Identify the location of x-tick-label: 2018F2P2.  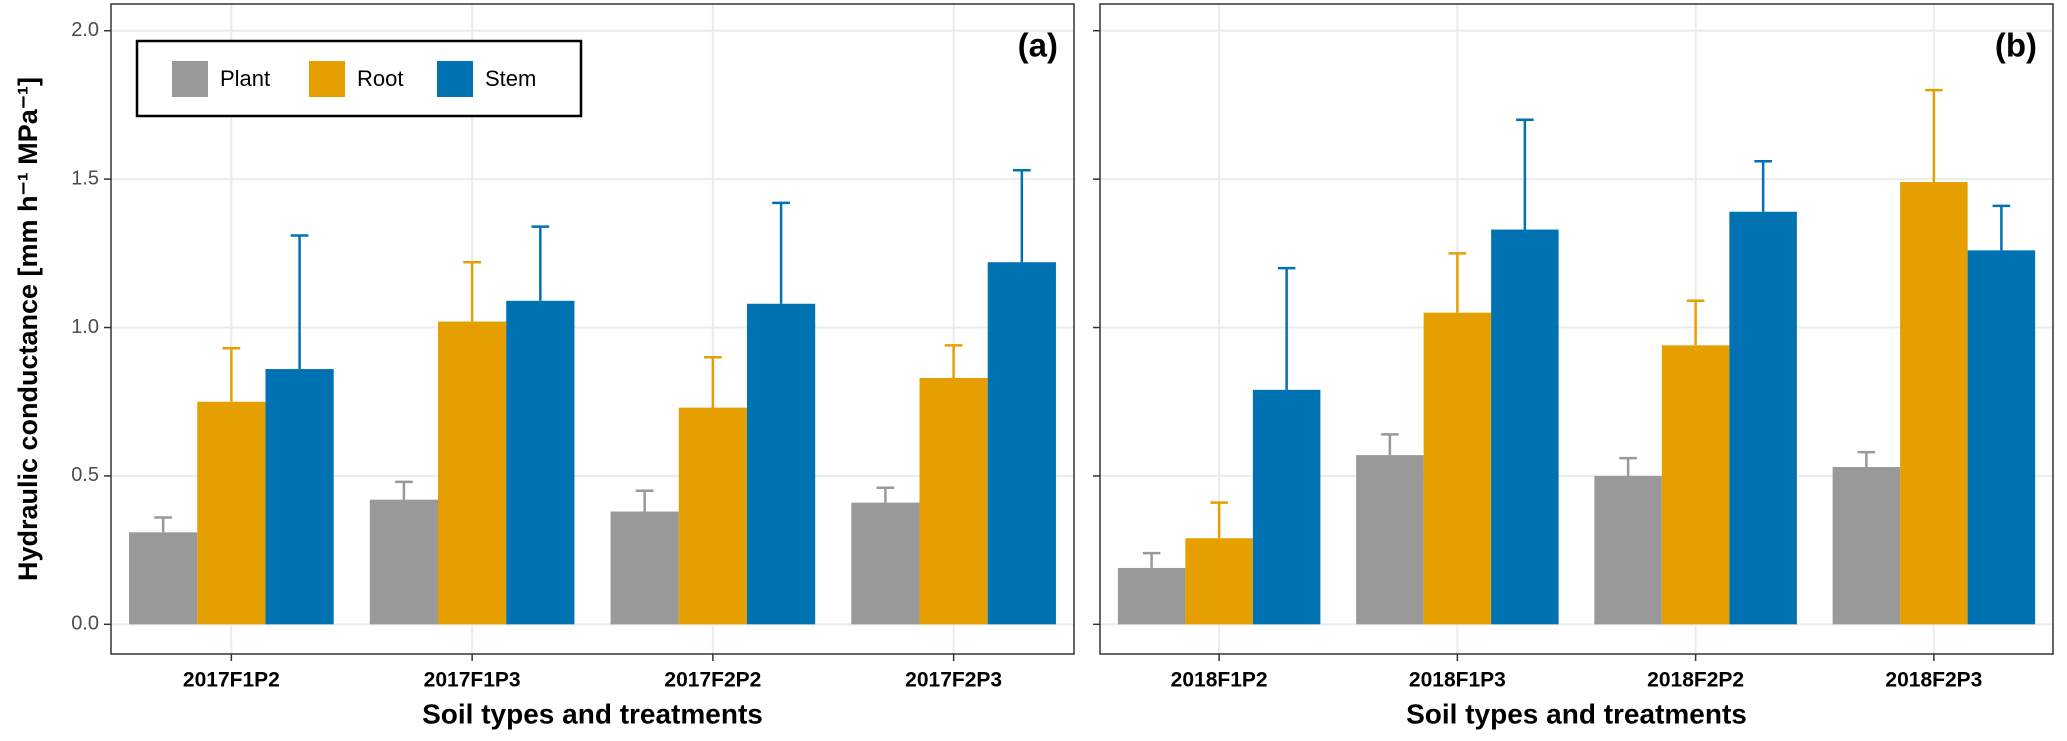
(1695, 680).